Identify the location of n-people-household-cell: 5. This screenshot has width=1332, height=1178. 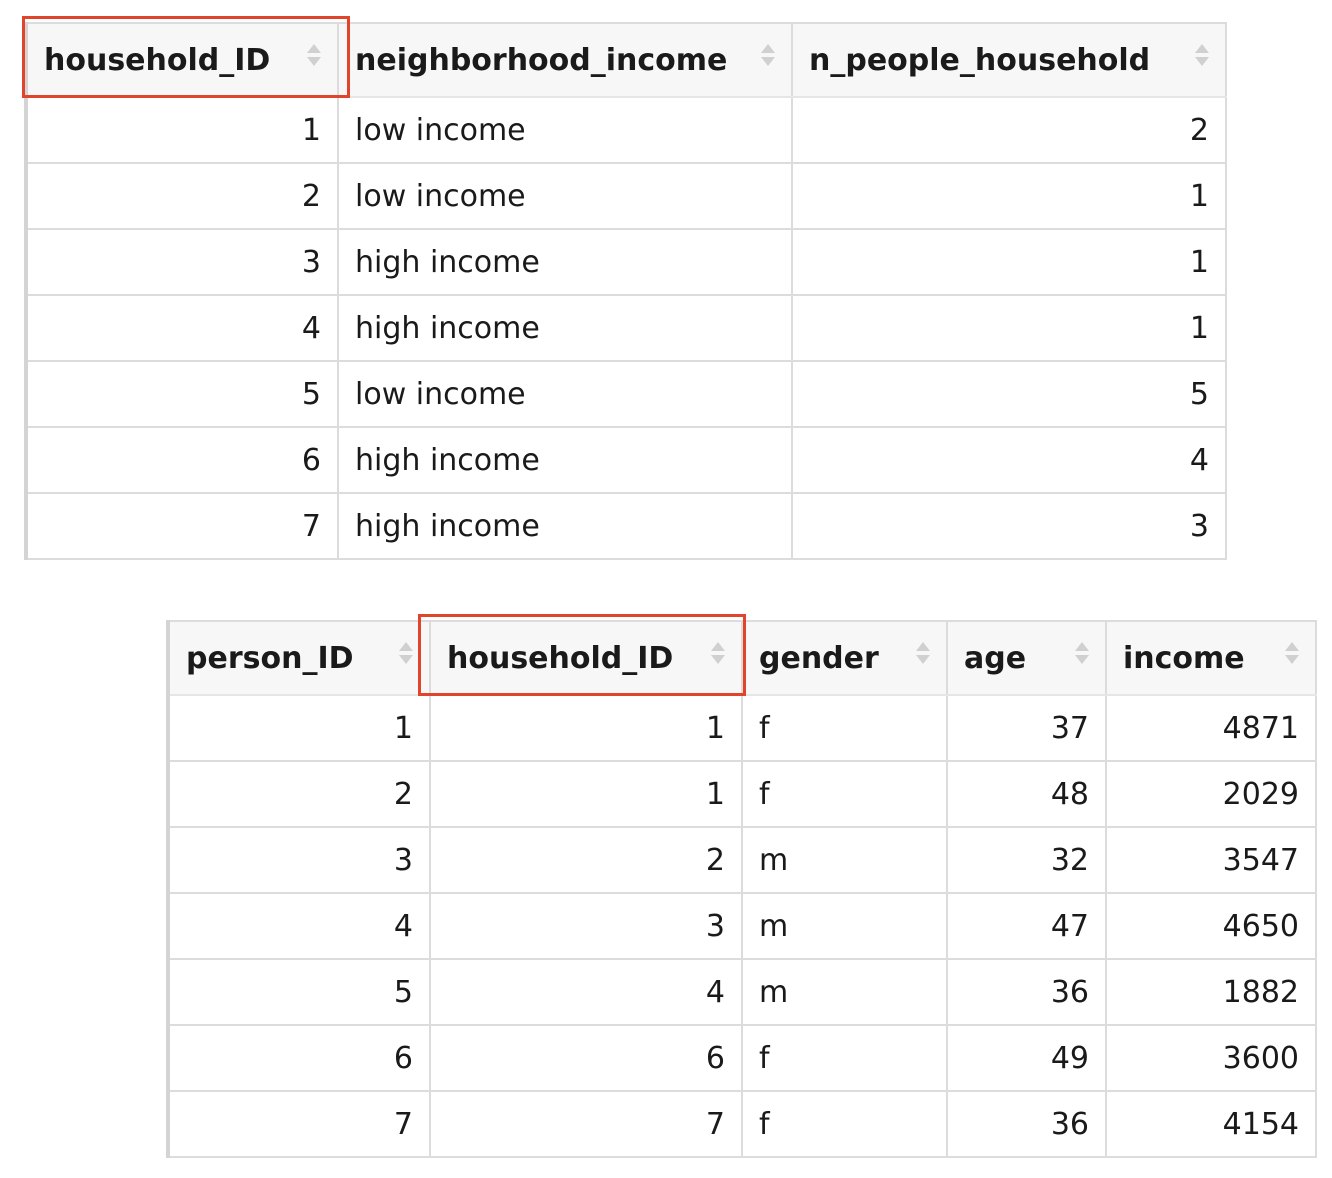
(1009, 394).